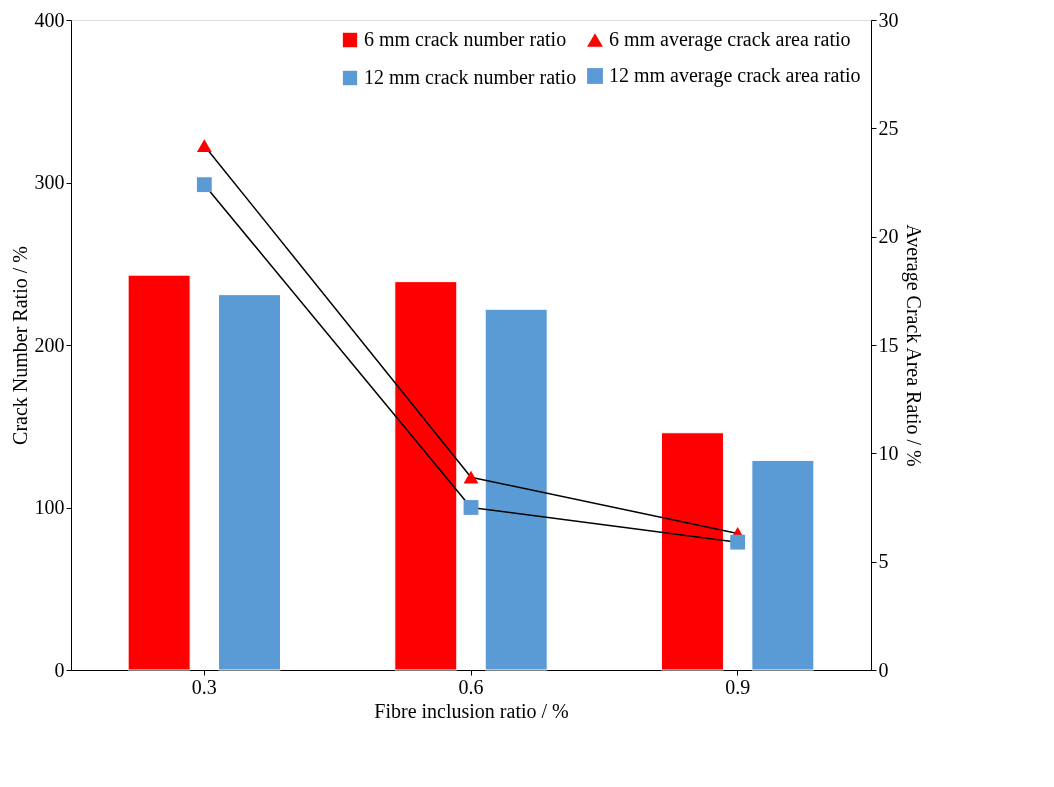 The image size is (1054, 787). I want to click on x-tick-label: 0.6, so click(471, 686).